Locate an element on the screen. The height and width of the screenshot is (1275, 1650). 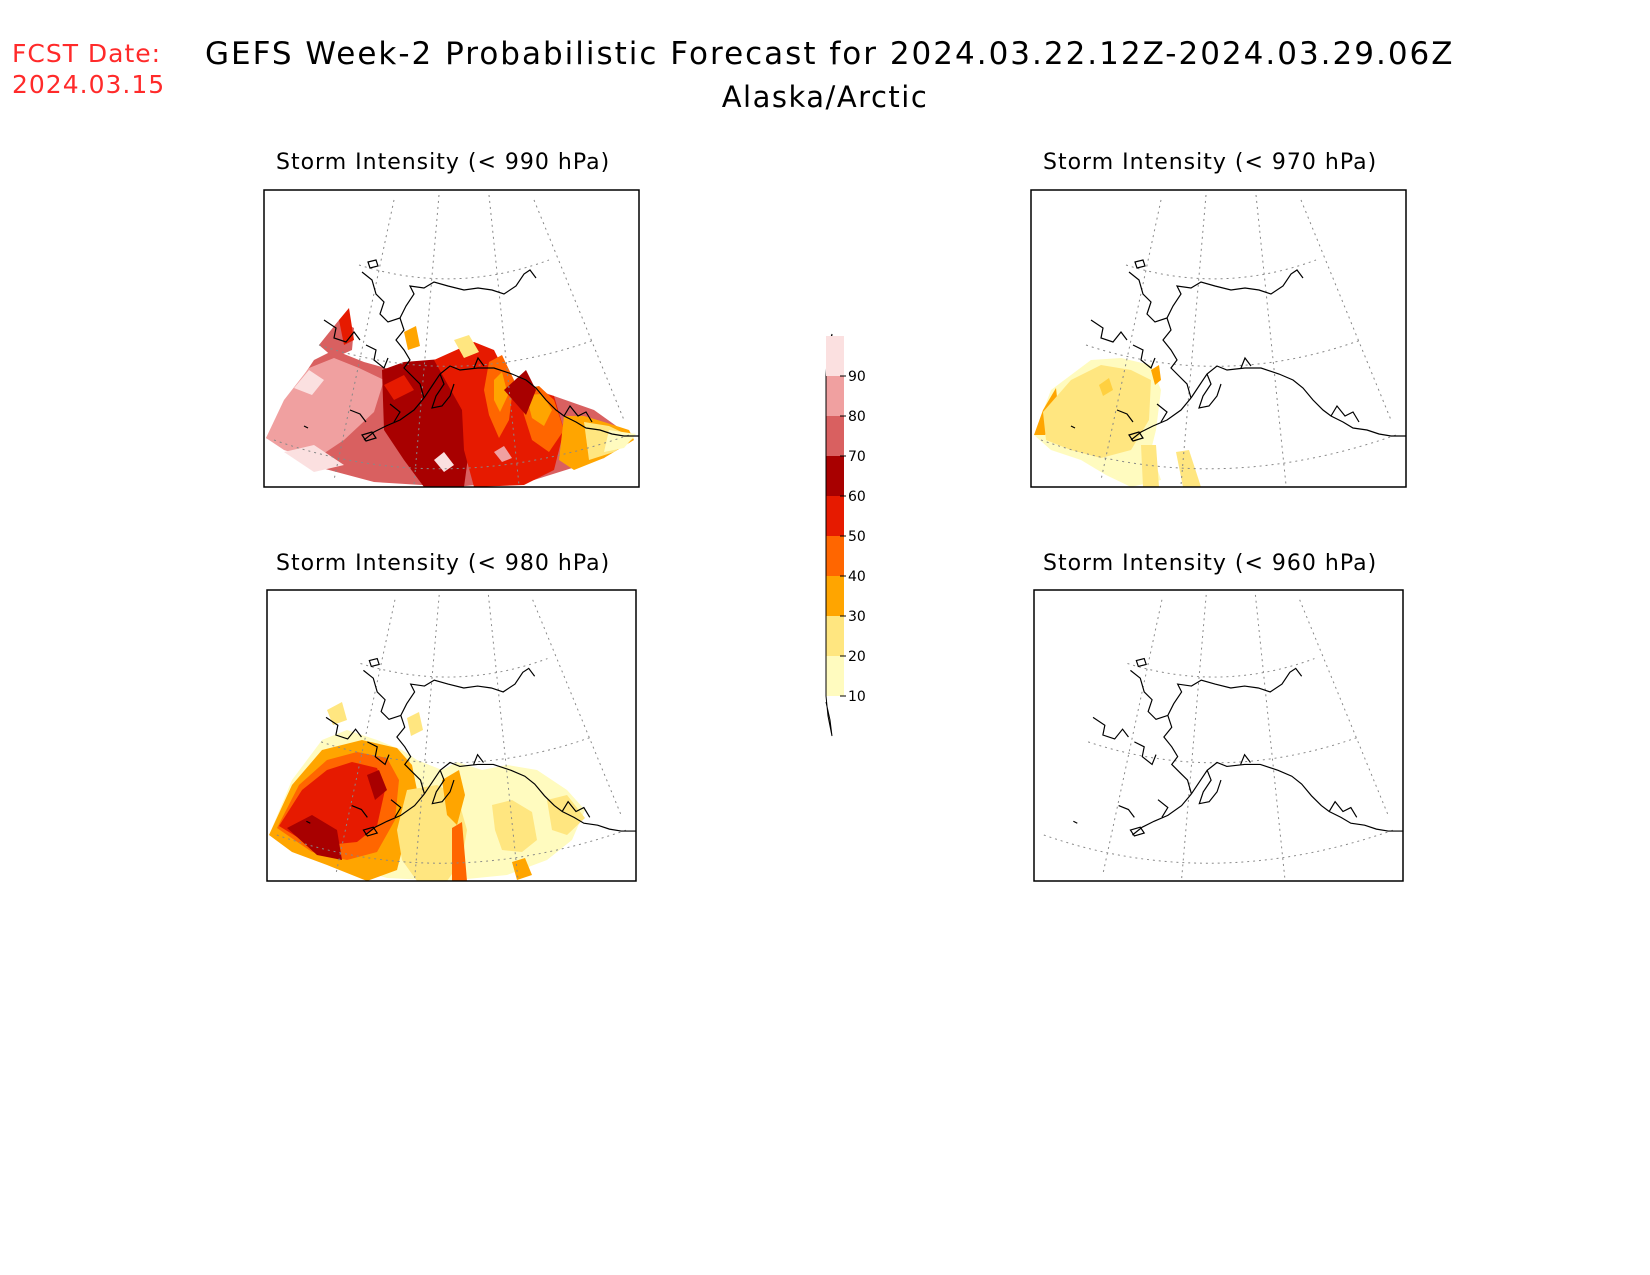
colorbar-label-90: 90 is located at coordinates (857, 377).